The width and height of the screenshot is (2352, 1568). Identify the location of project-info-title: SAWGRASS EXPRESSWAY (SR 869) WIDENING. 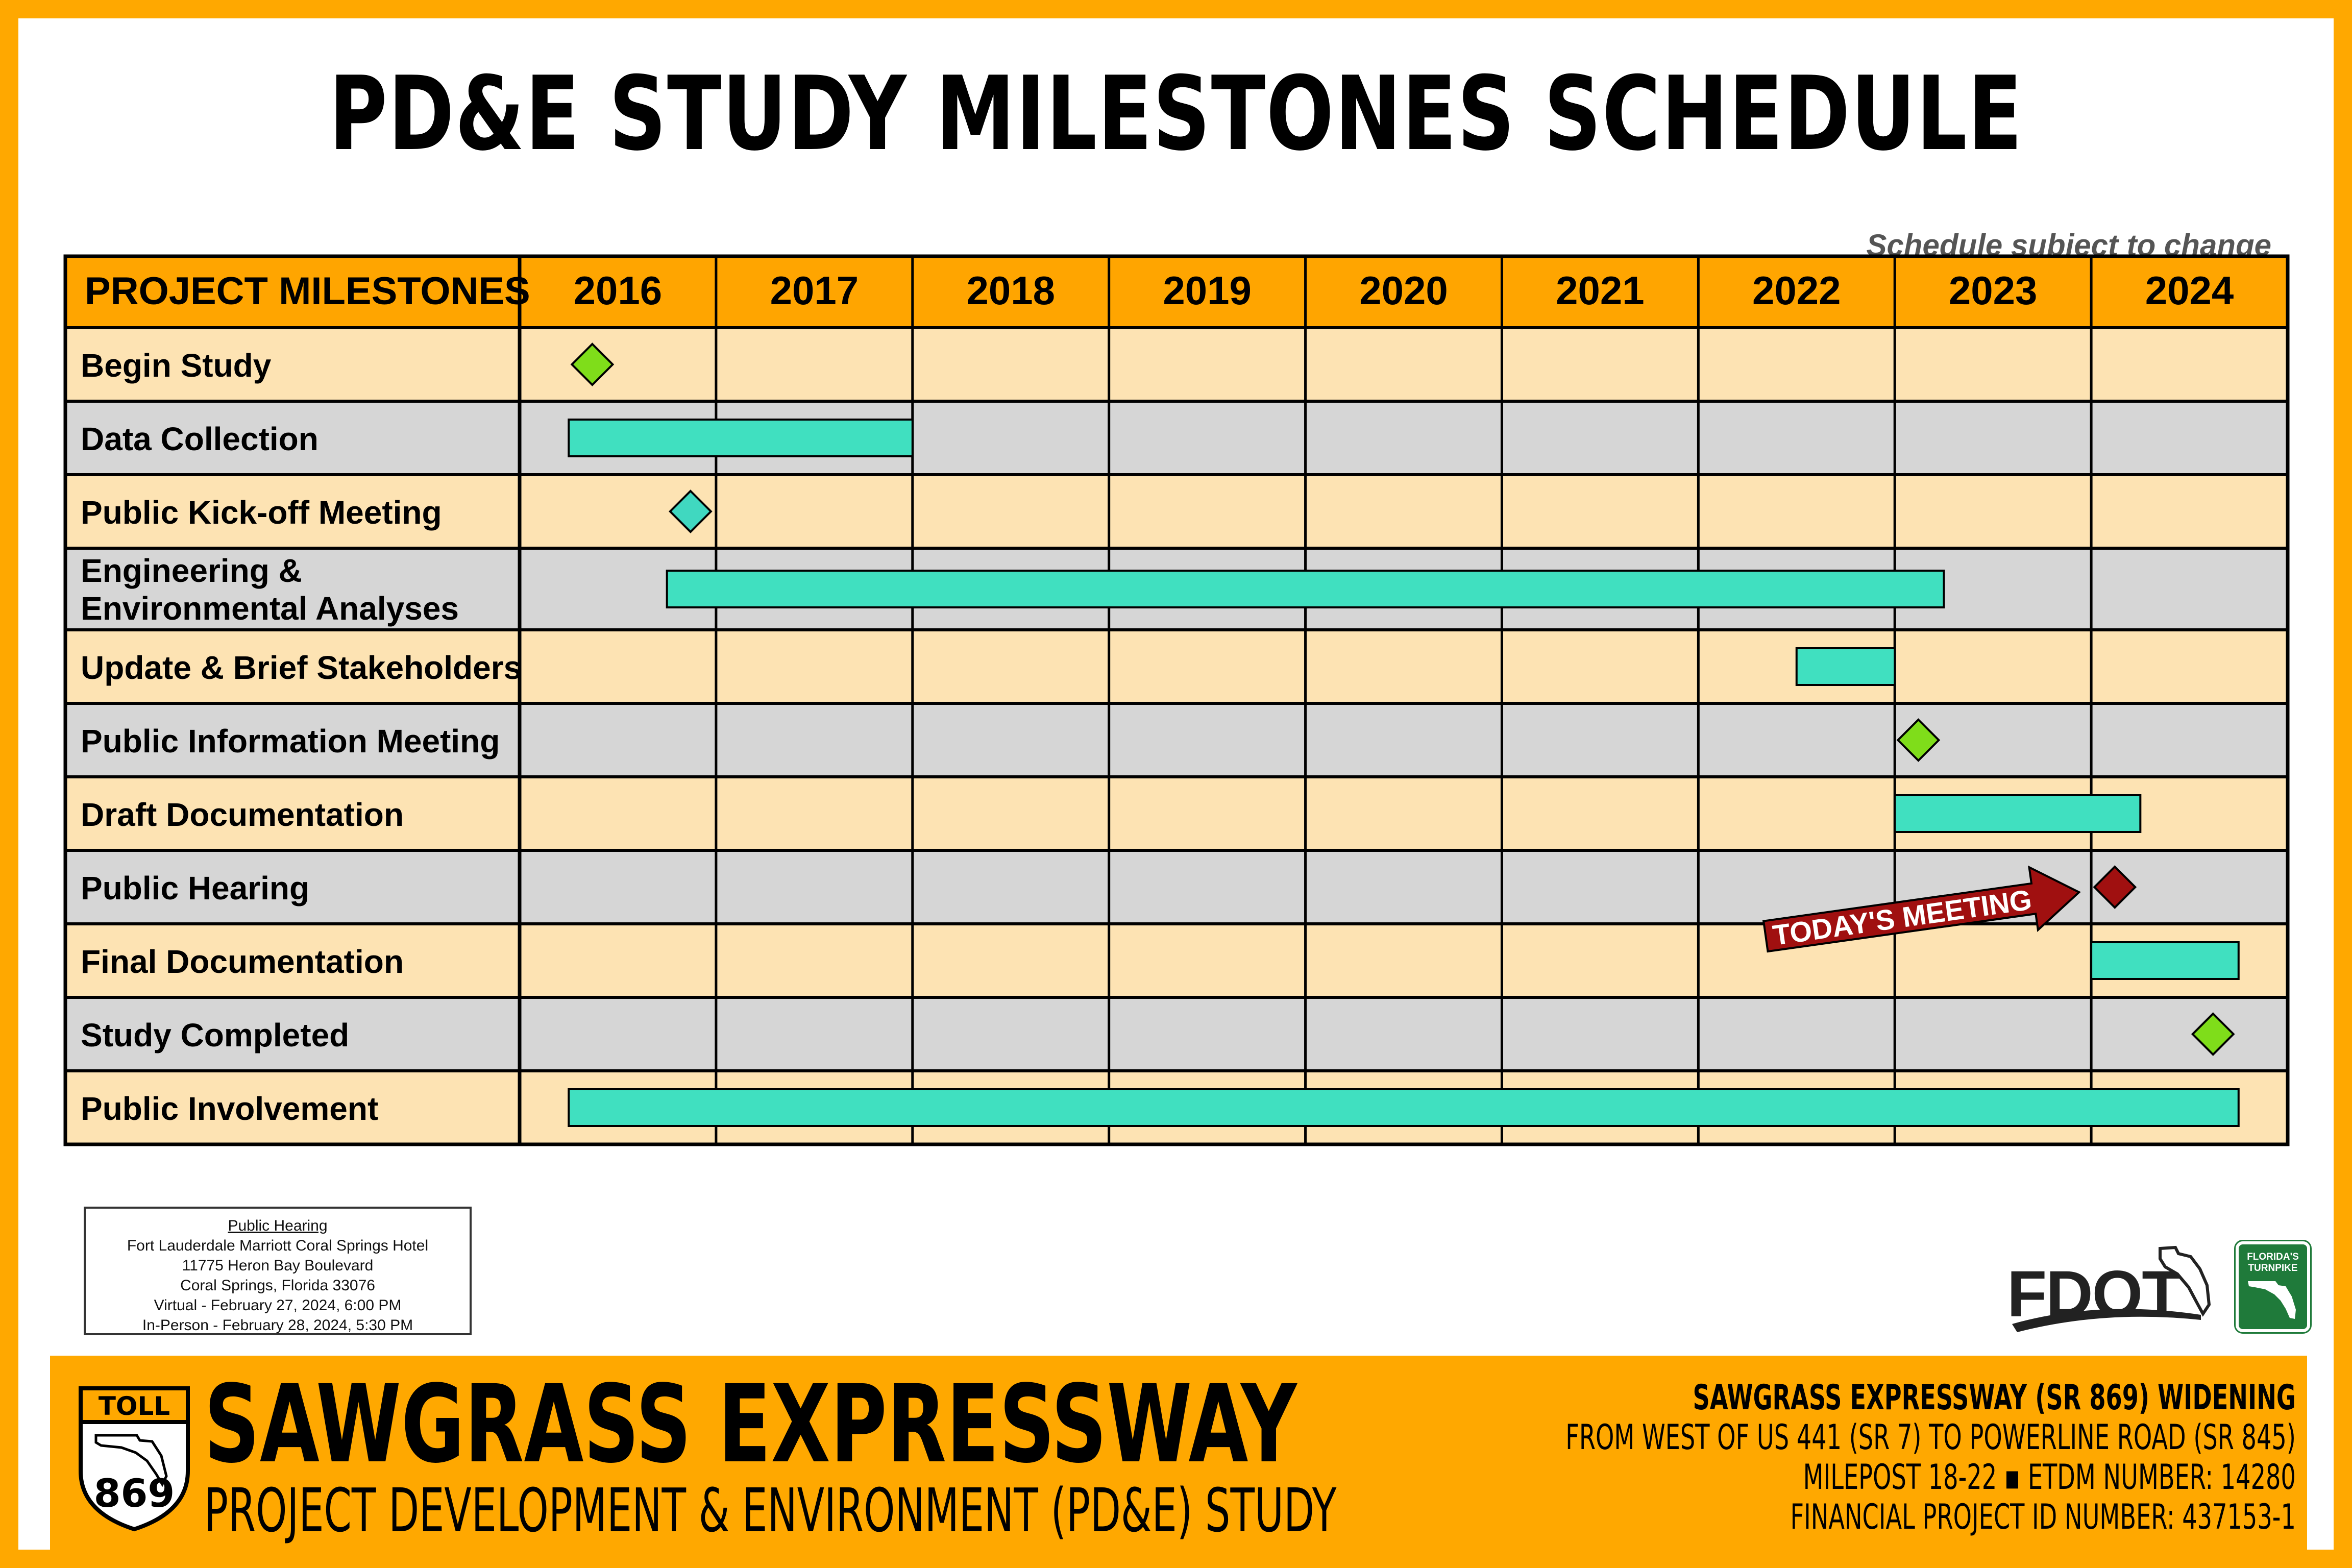
(1994, 1398).